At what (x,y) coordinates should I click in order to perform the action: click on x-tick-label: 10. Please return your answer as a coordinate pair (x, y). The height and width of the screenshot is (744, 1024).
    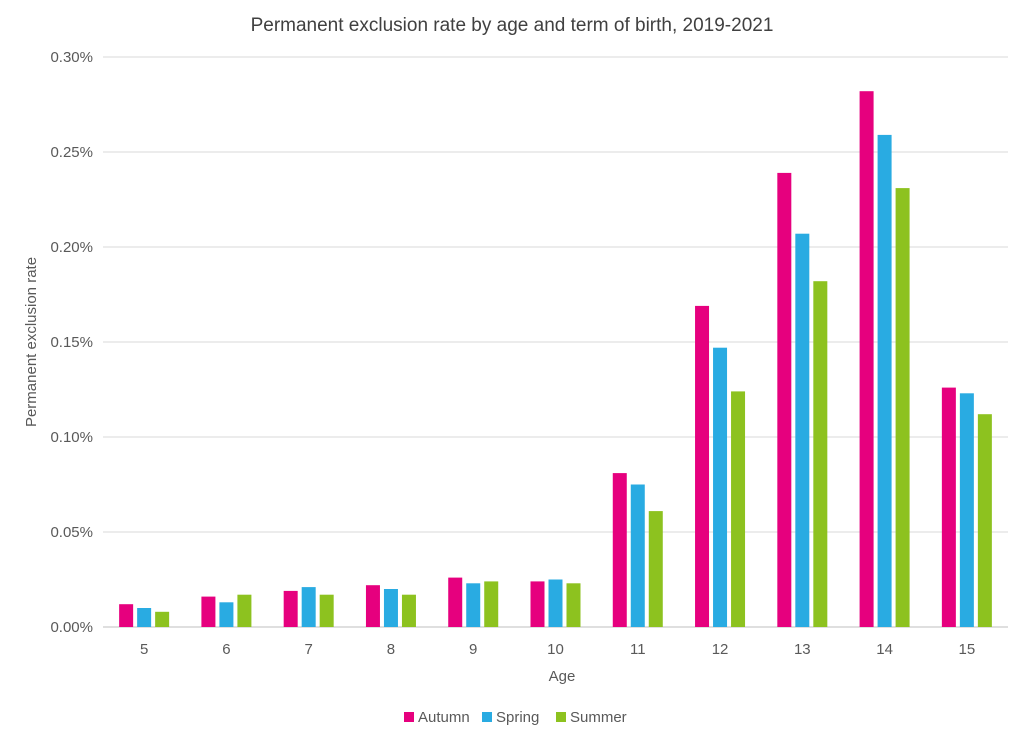
    Looking at the image, I should click on (555, 649).